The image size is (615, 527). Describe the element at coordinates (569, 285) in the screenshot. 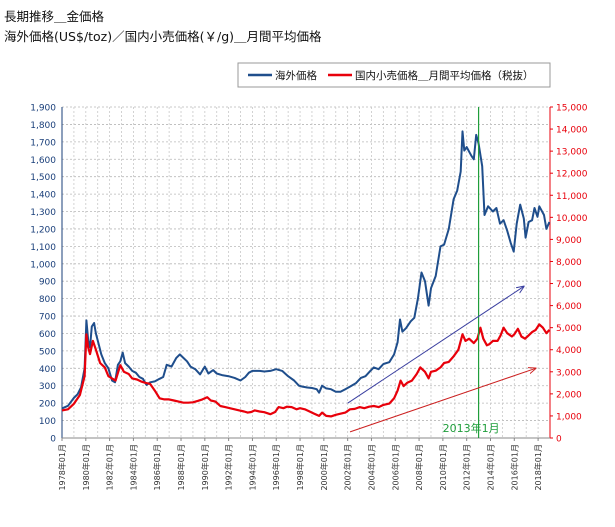

I see `y-right-tick-label: 7,000` at that location.